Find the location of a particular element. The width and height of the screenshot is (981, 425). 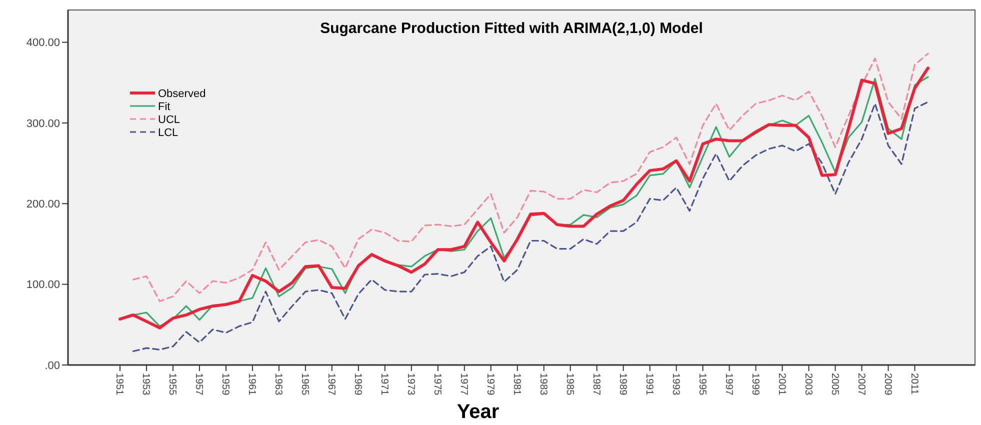

legend-label: Fit is located at coordinates (164, 106).